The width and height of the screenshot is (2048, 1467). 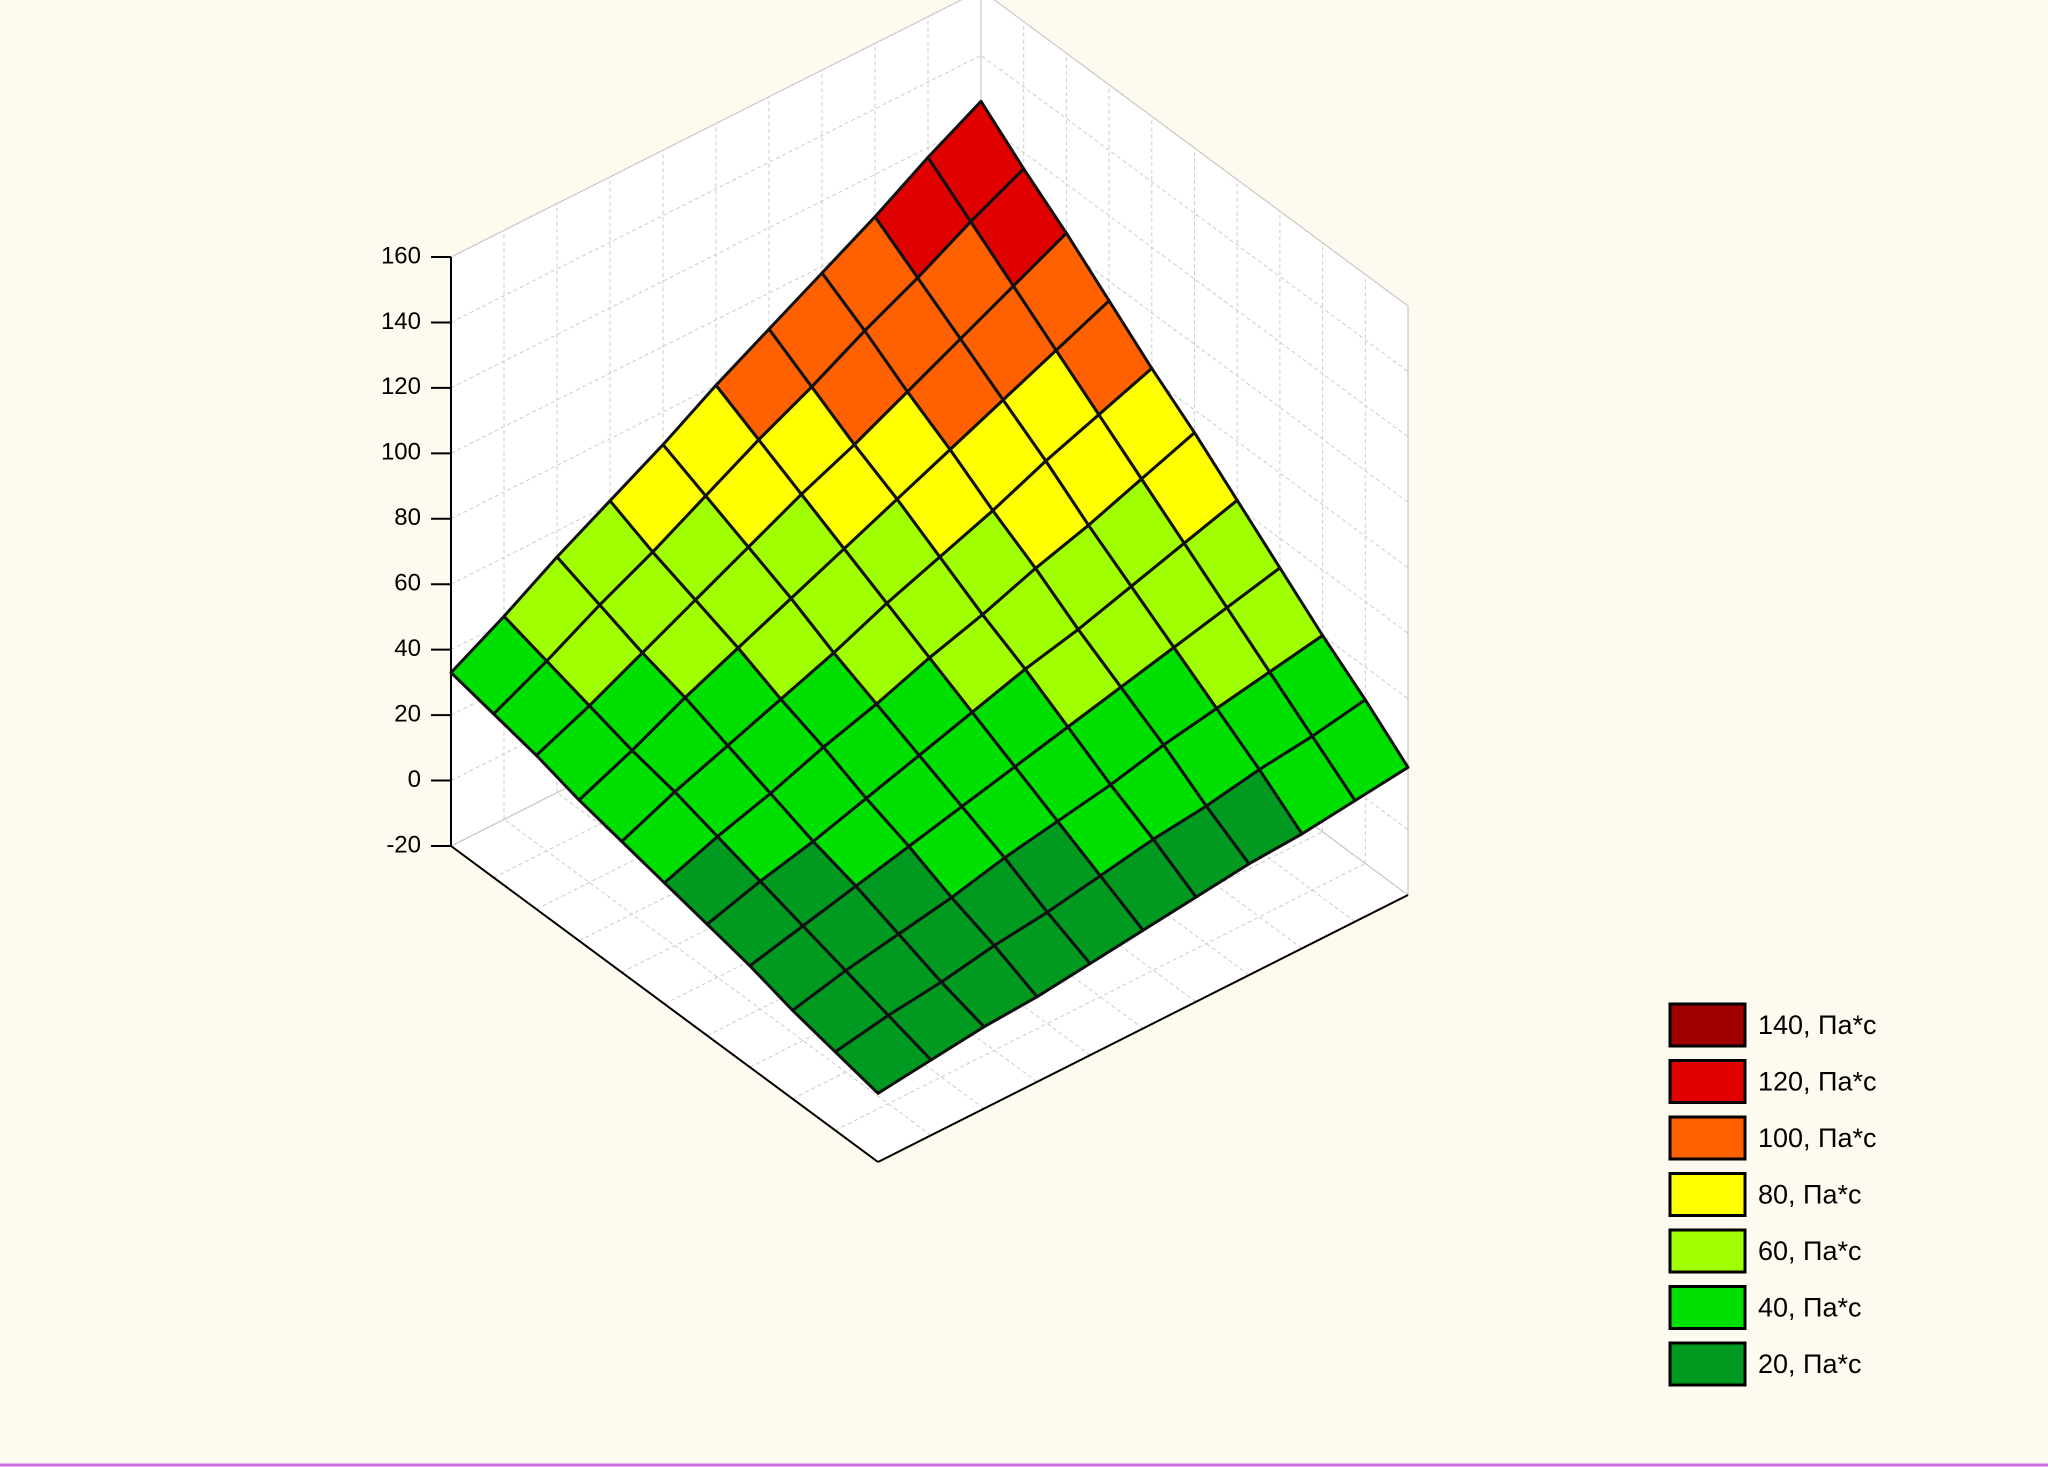 What do you see at coordinates (414, 779) in the screenshot?
I see `z-tick-label: 0` at bounding box center [414, 779].